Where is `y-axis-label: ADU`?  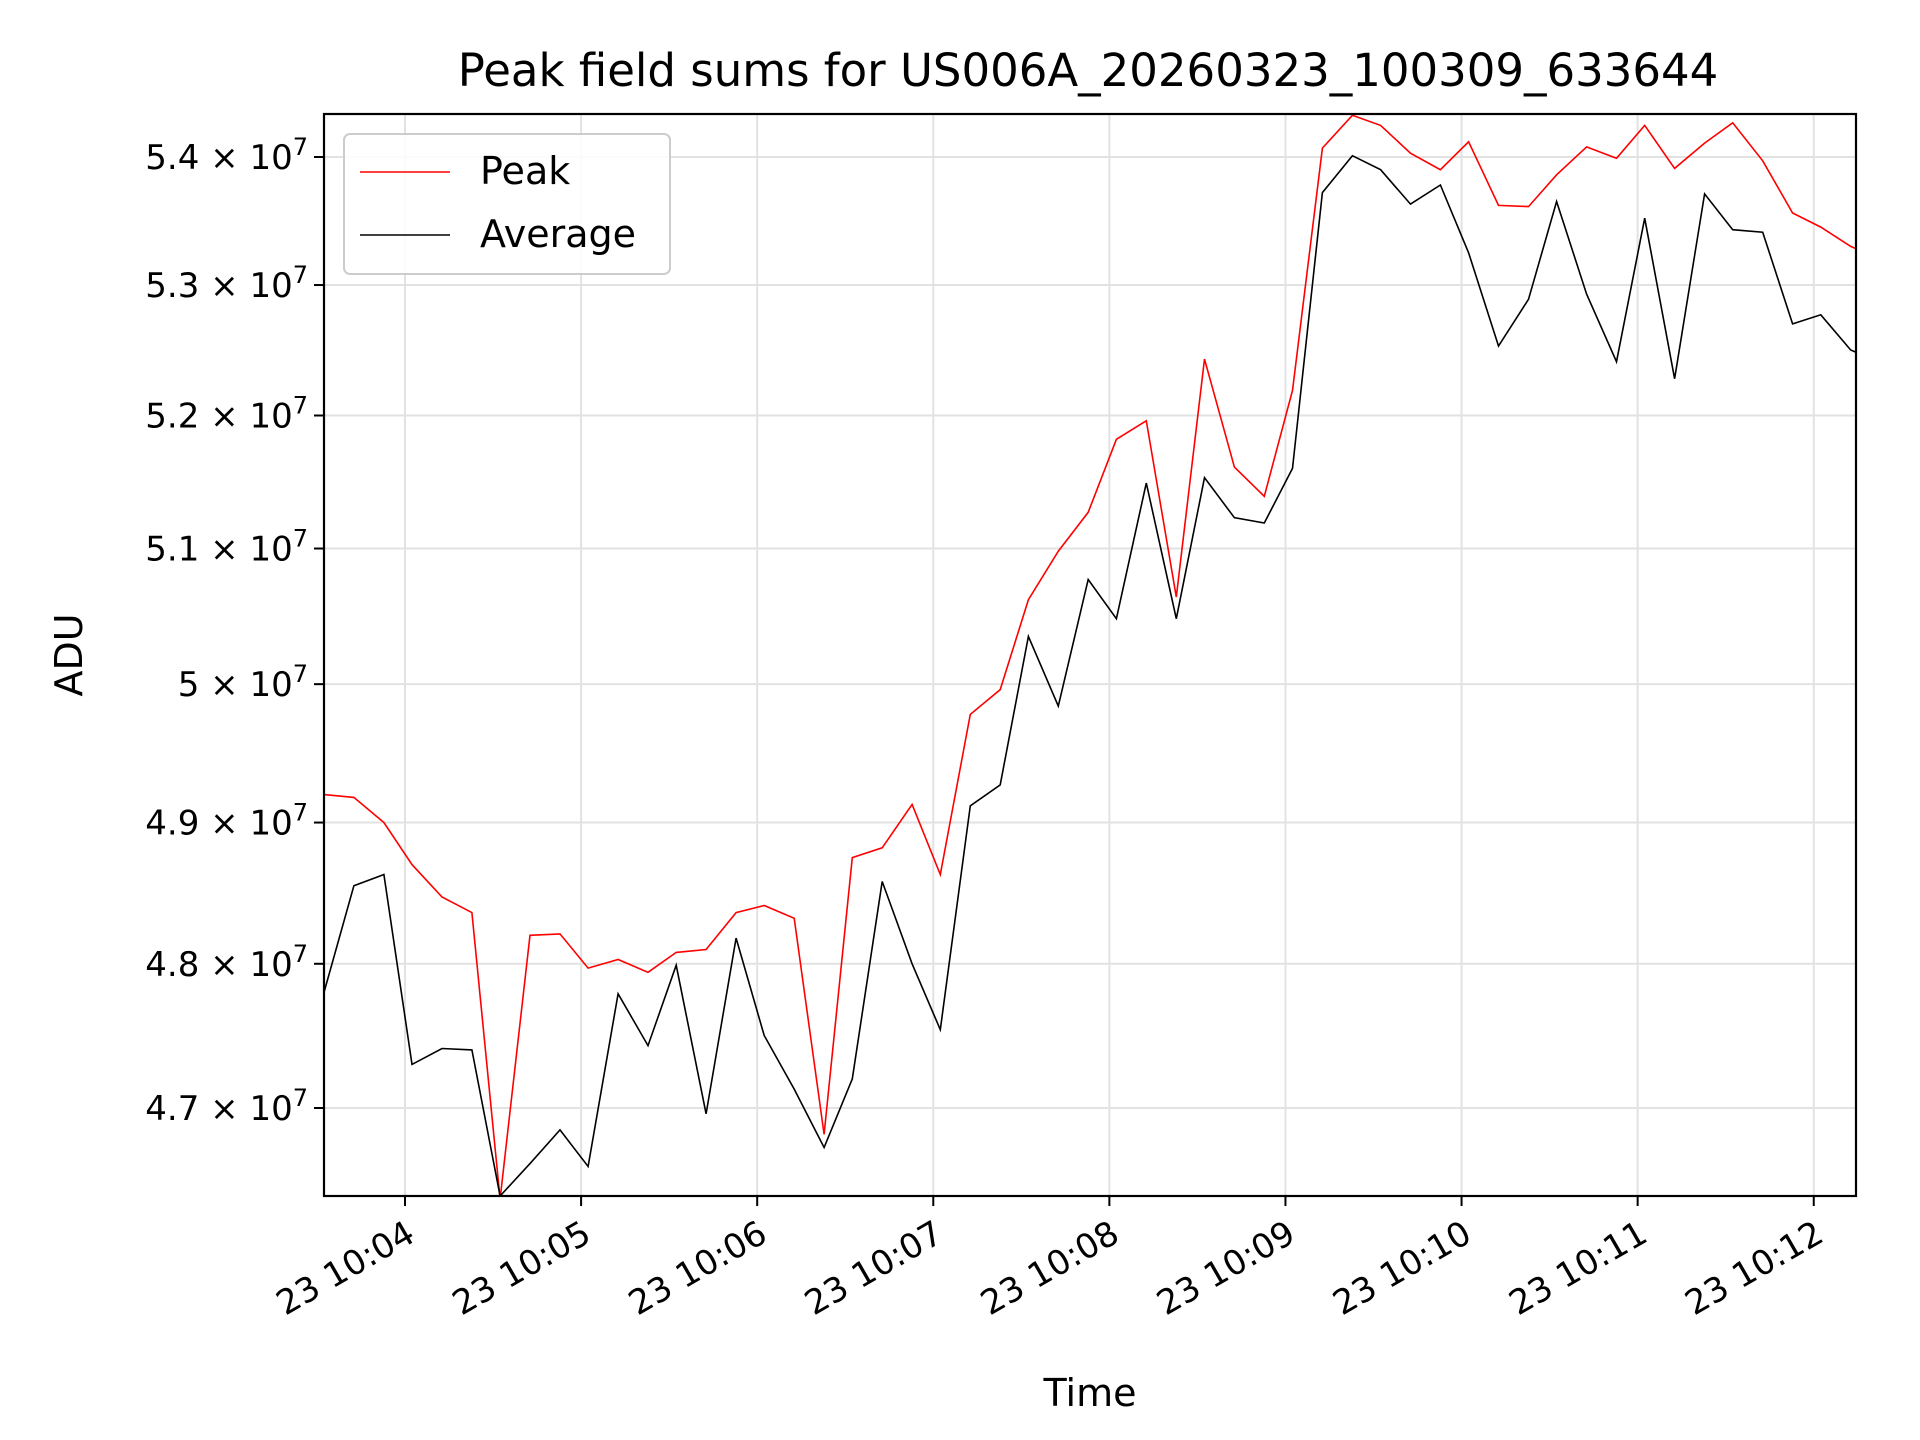
y-axis-label: ADU is located at coordinates (69, 654).